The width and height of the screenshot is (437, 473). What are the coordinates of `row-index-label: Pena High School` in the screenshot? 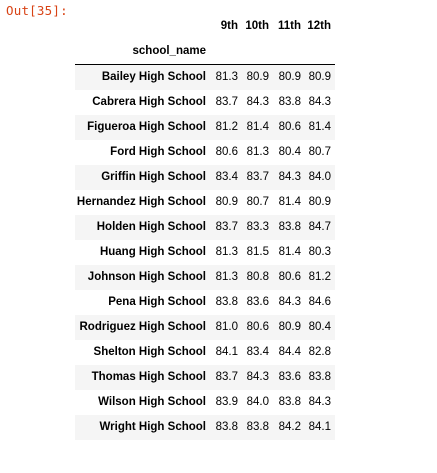 It's located at (157, 302).